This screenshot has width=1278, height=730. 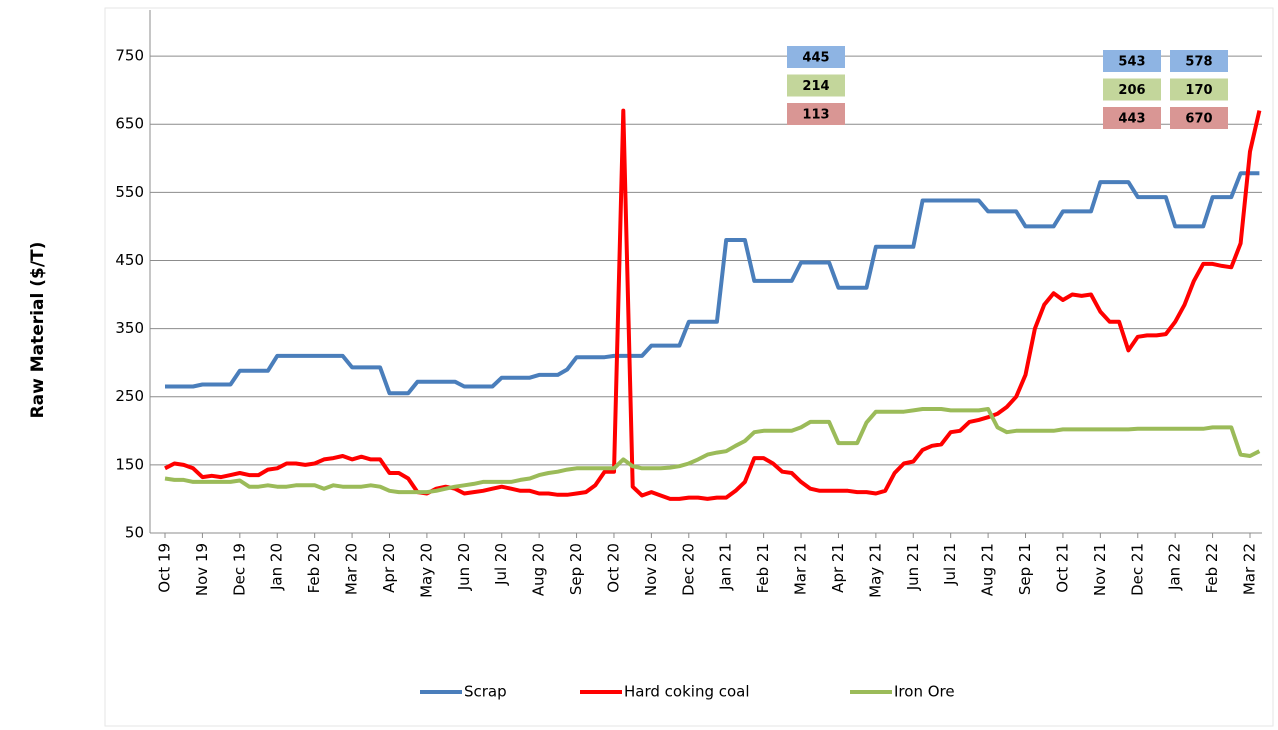 I want to click on annotation-label: 543, so click(x=1131, y=62).